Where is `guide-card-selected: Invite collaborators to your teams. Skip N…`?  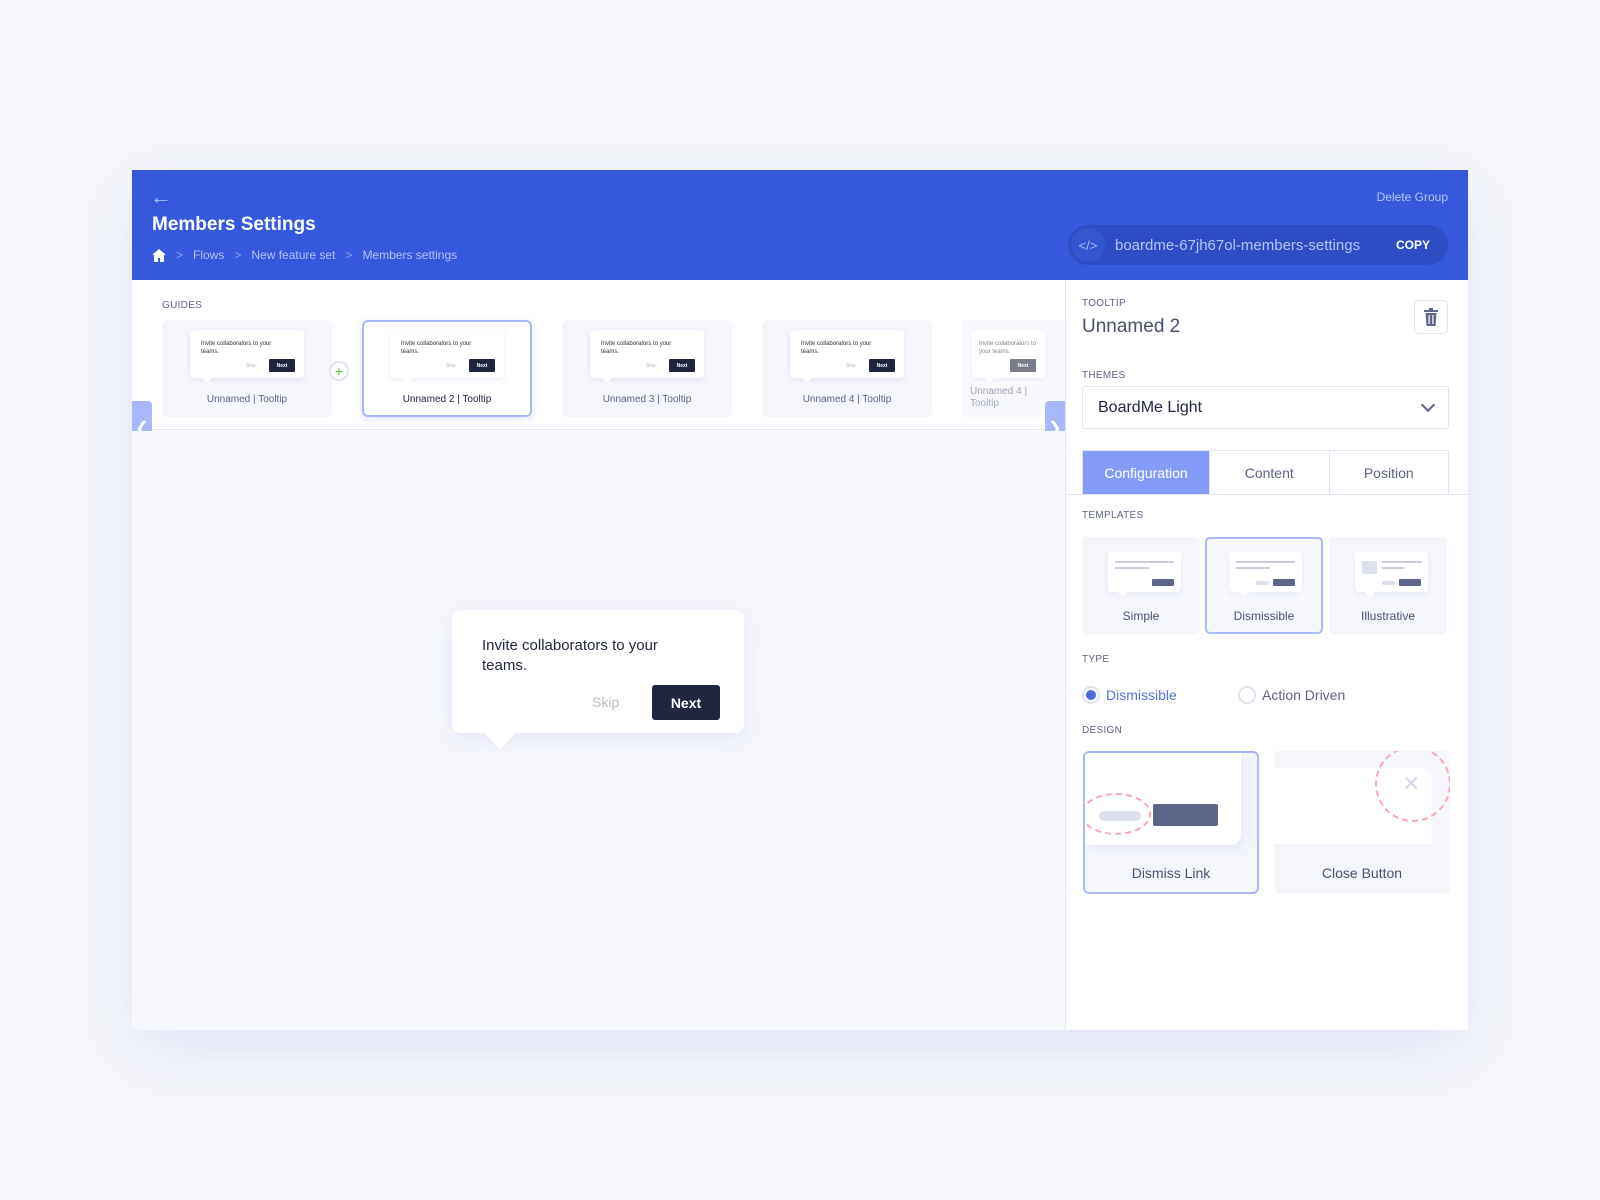 guide-card-selected: Invite collaborators to your teams. Skip N… is located at coordinates (447, 368).